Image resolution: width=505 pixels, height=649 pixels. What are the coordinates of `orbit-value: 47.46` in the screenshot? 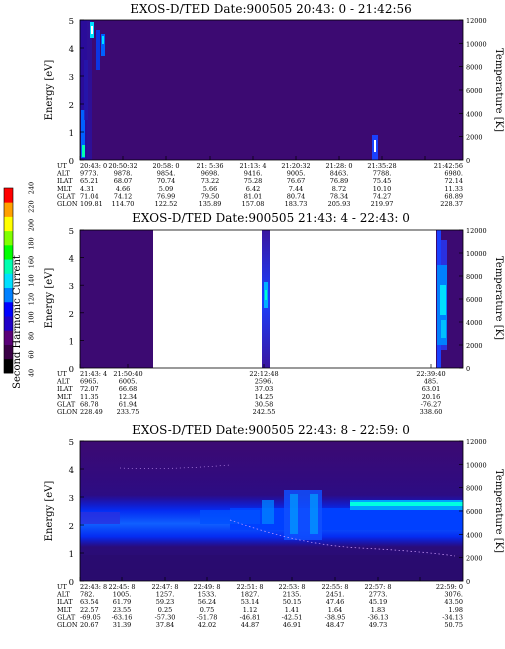 It's located at (335, 602).